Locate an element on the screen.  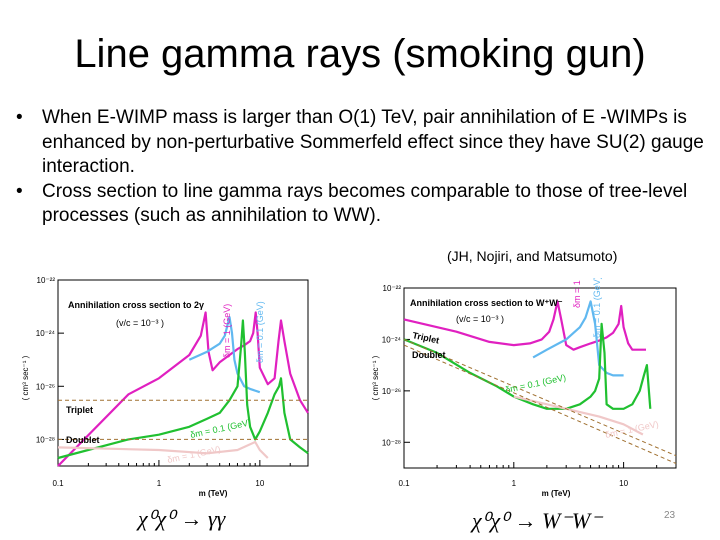
series-label: Triplet is located at coordinates (79, 410).